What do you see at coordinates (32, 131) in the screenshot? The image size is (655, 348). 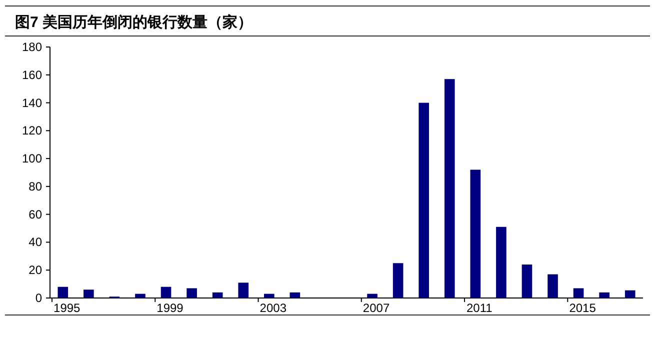 I see `y-tick-label: 120` at bounding box center [32, 131].